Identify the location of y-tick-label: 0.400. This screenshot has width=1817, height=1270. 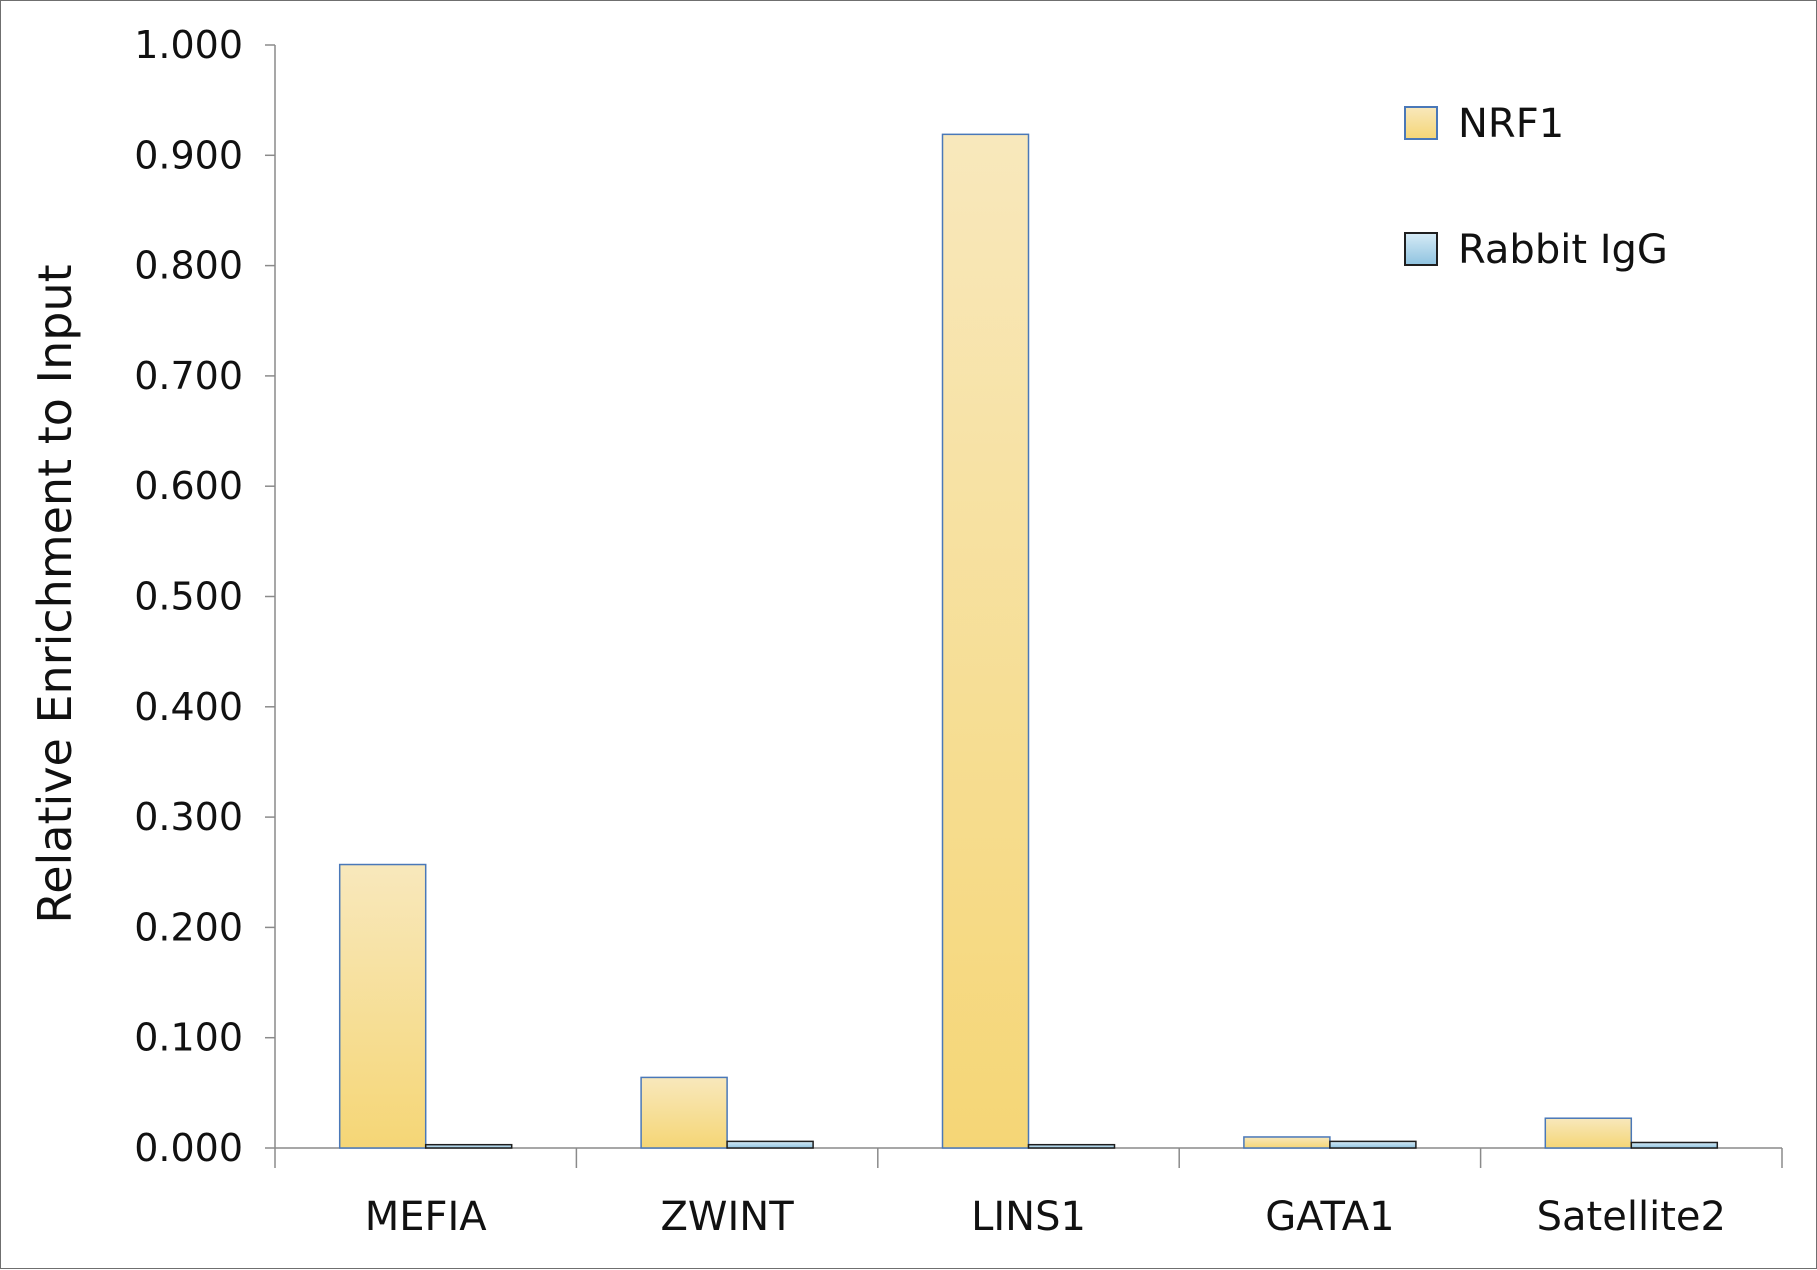
(188, 707).